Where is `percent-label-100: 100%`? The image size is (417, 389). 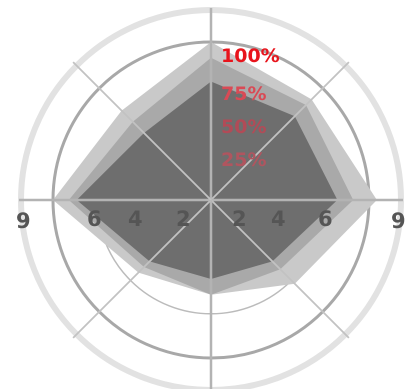 percent-label-100: 100% is located at coordinates (250, 56).